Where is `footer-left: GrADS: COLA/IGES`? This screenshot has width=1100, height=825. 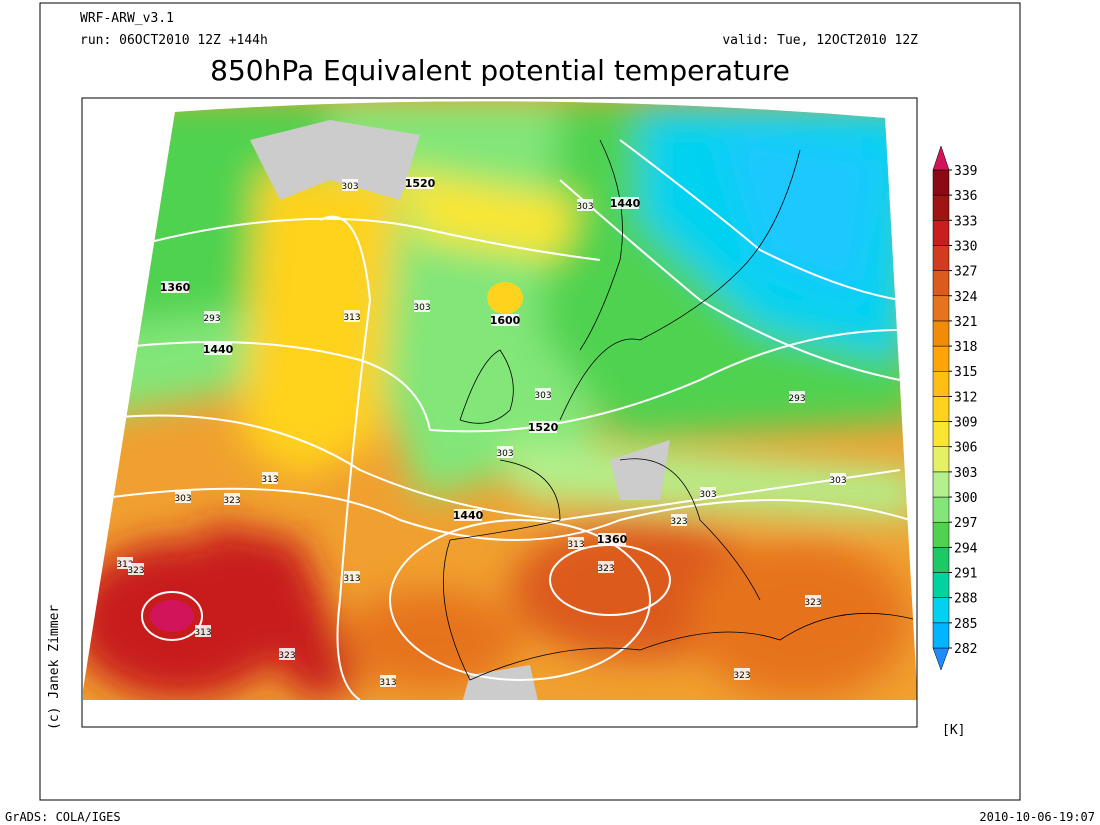 footer-left: GrADS: COLA/IGES is located at coordinates (63, 817).